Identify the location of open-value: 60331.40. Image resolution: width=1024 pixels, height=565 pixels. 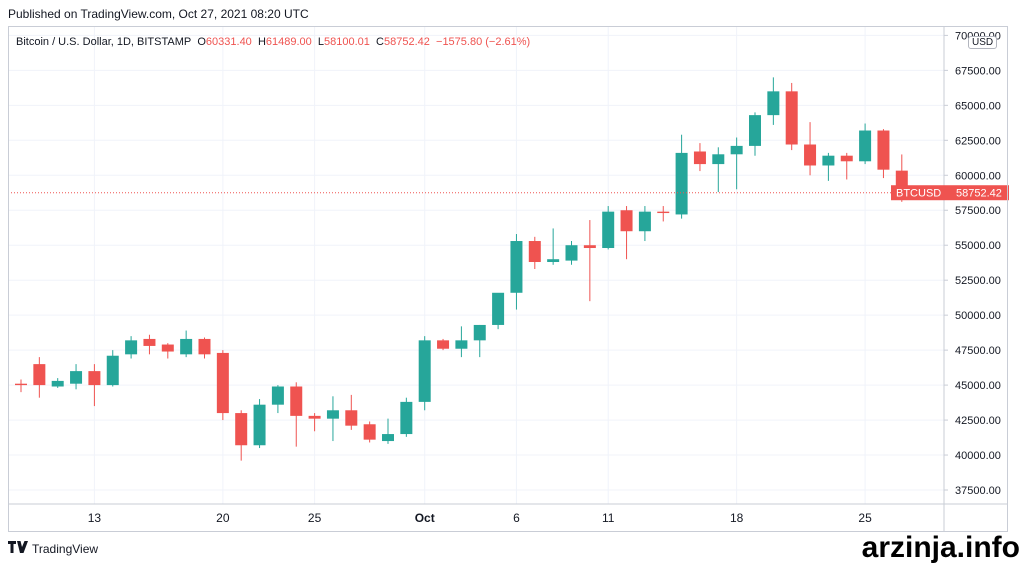
(228, 42).